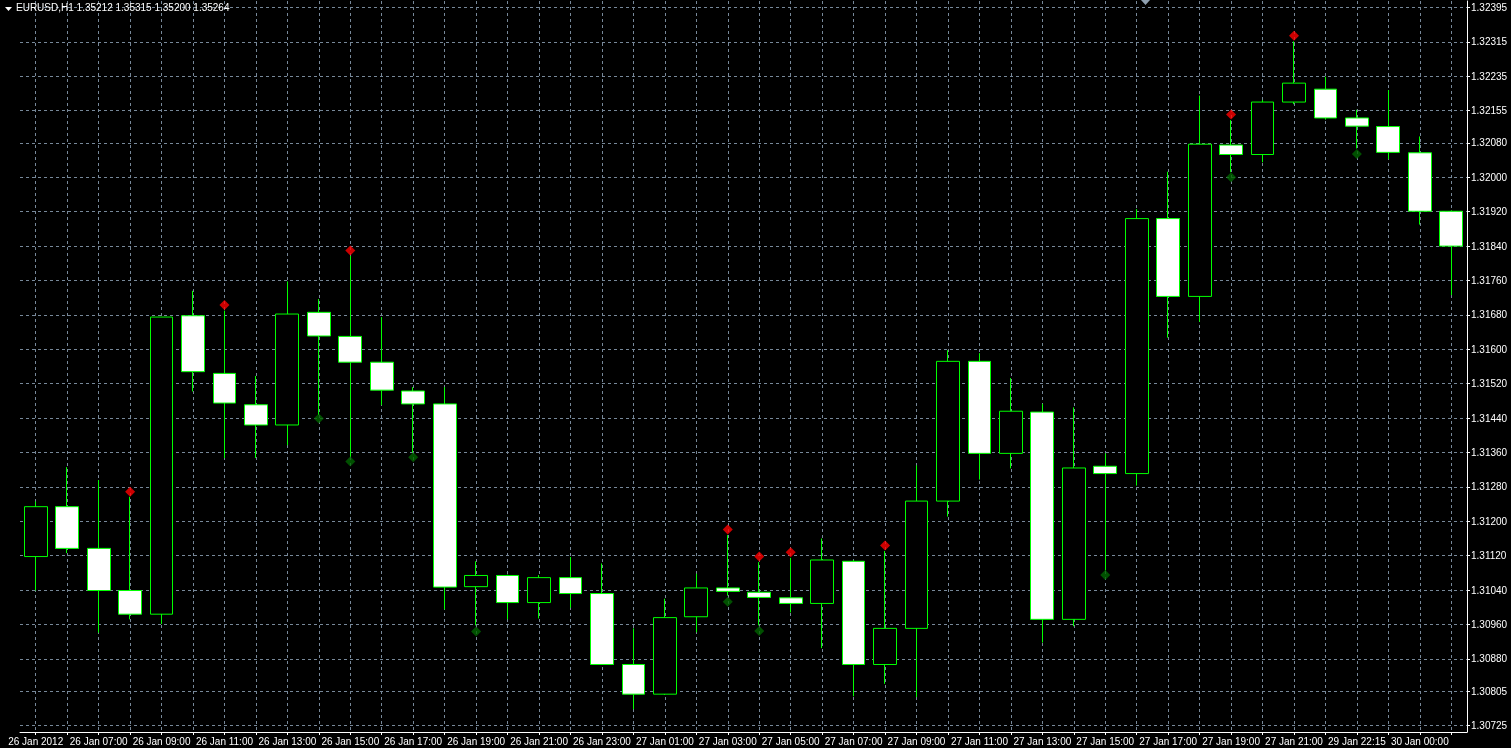 Image resolution: width=1511 pixels, height=748 pixels. I want to click on y-tick-label: 1.31040, so click(1489, 590).